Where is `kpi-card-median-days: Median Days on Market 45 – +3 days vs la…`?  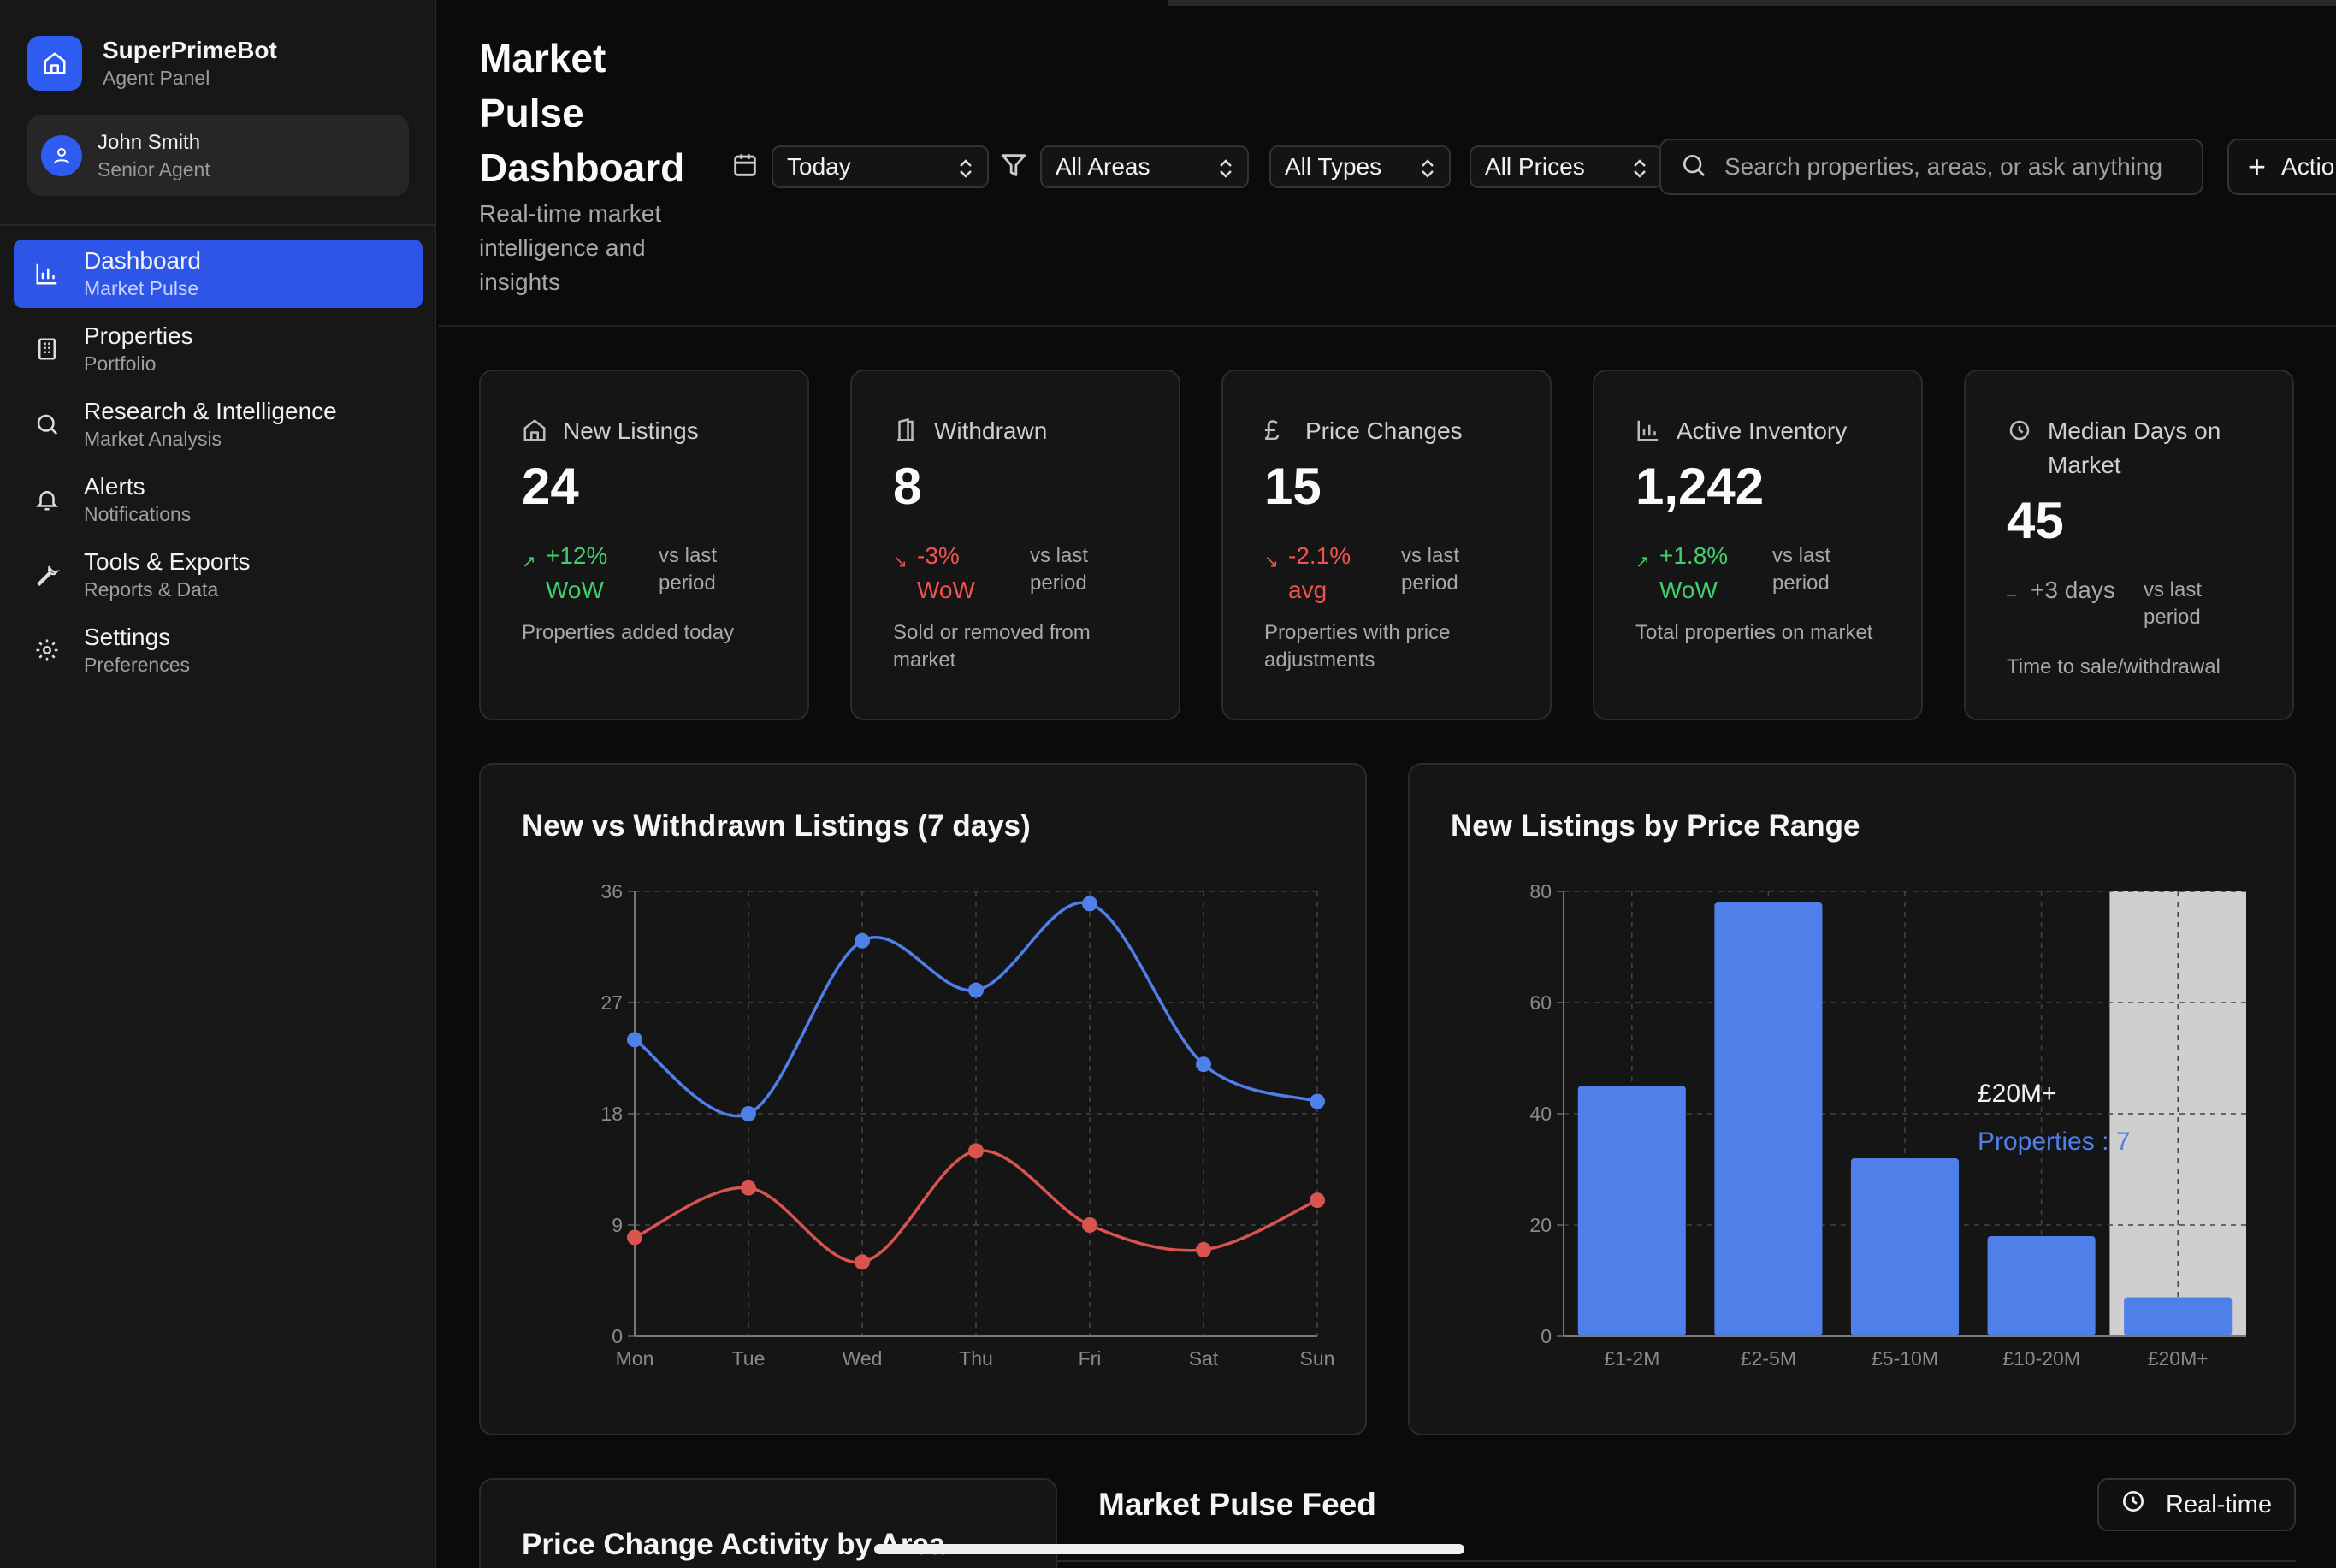
kpi-card-median-days: Median Days on Market 45 – +3 days vs la… is located at coordinates (2129, 545).